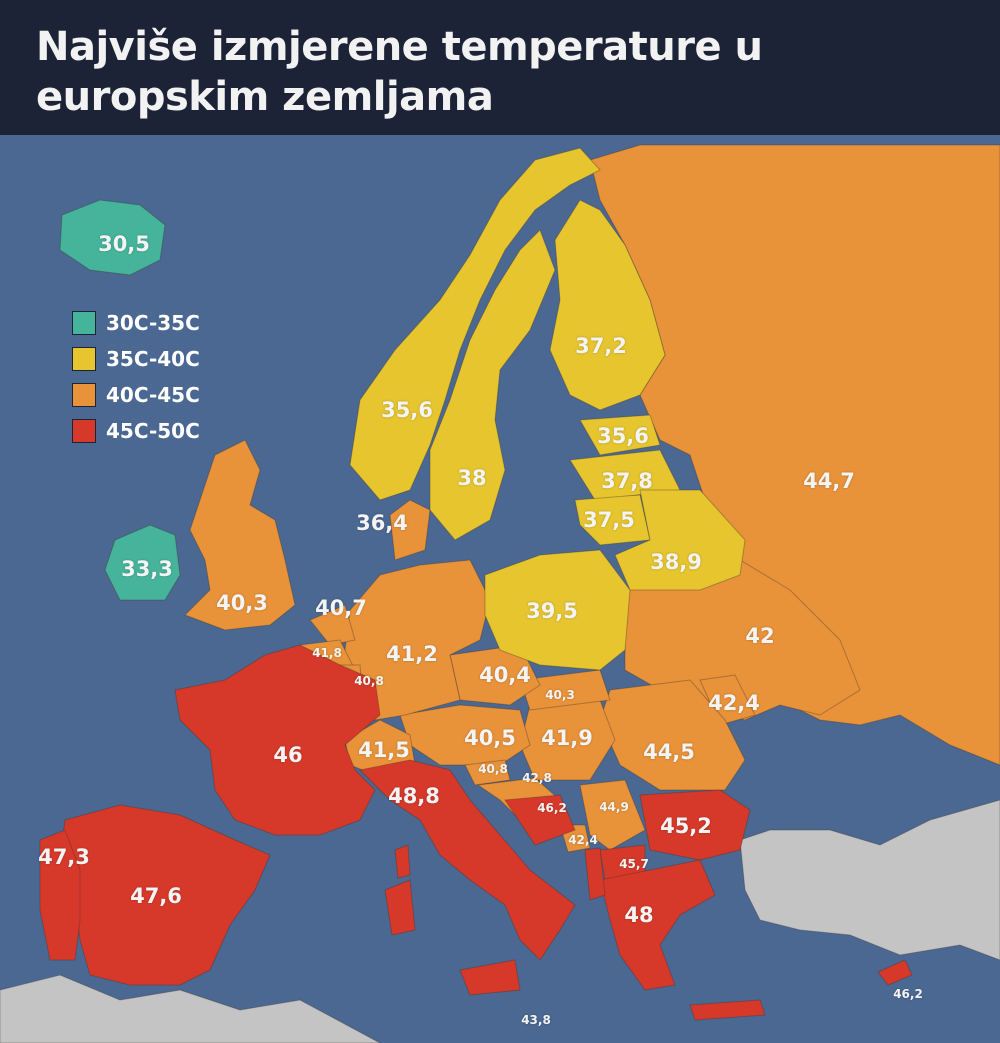 The image size is (1000, 1043). What do you see at coordinates (410, 530) in the screenshot?
I see `country-denmark` at bounding box center [410, 530].